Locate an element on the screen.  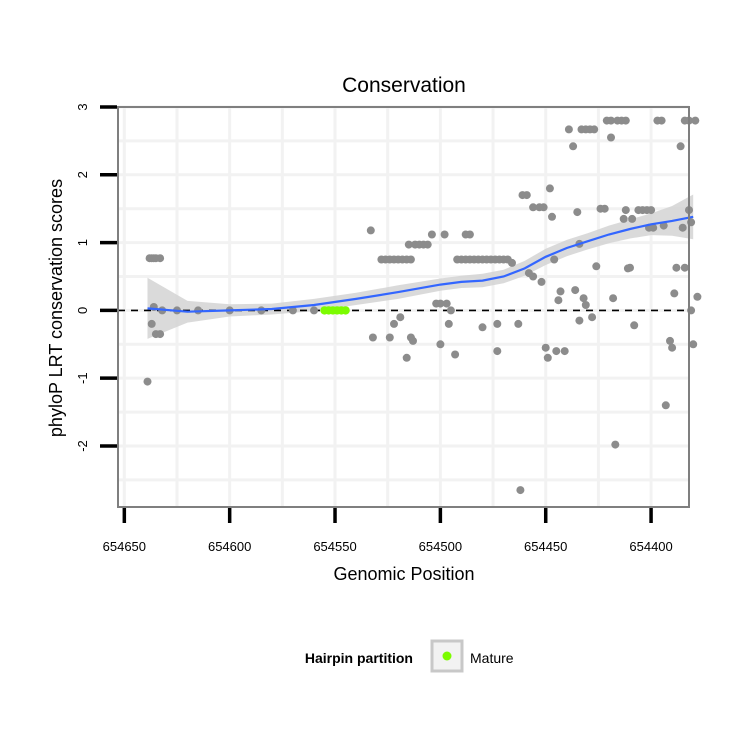
x-tick-label: 654500 is located at coordinates (440, 546).